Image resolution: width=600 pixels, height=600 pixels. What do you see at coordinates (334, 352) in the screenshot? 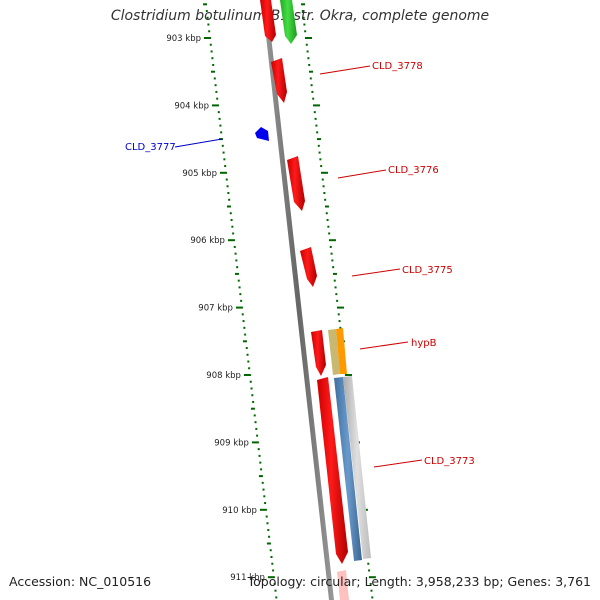
I see `gene-feature-olive` at bounding box center [334, 352].